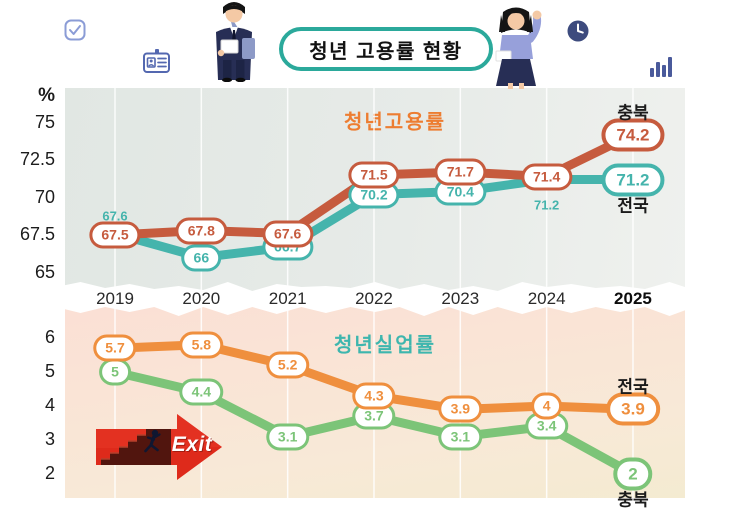 The image size is (730, 516). I want to click on y-tick-label: 6, so click(49, 337).